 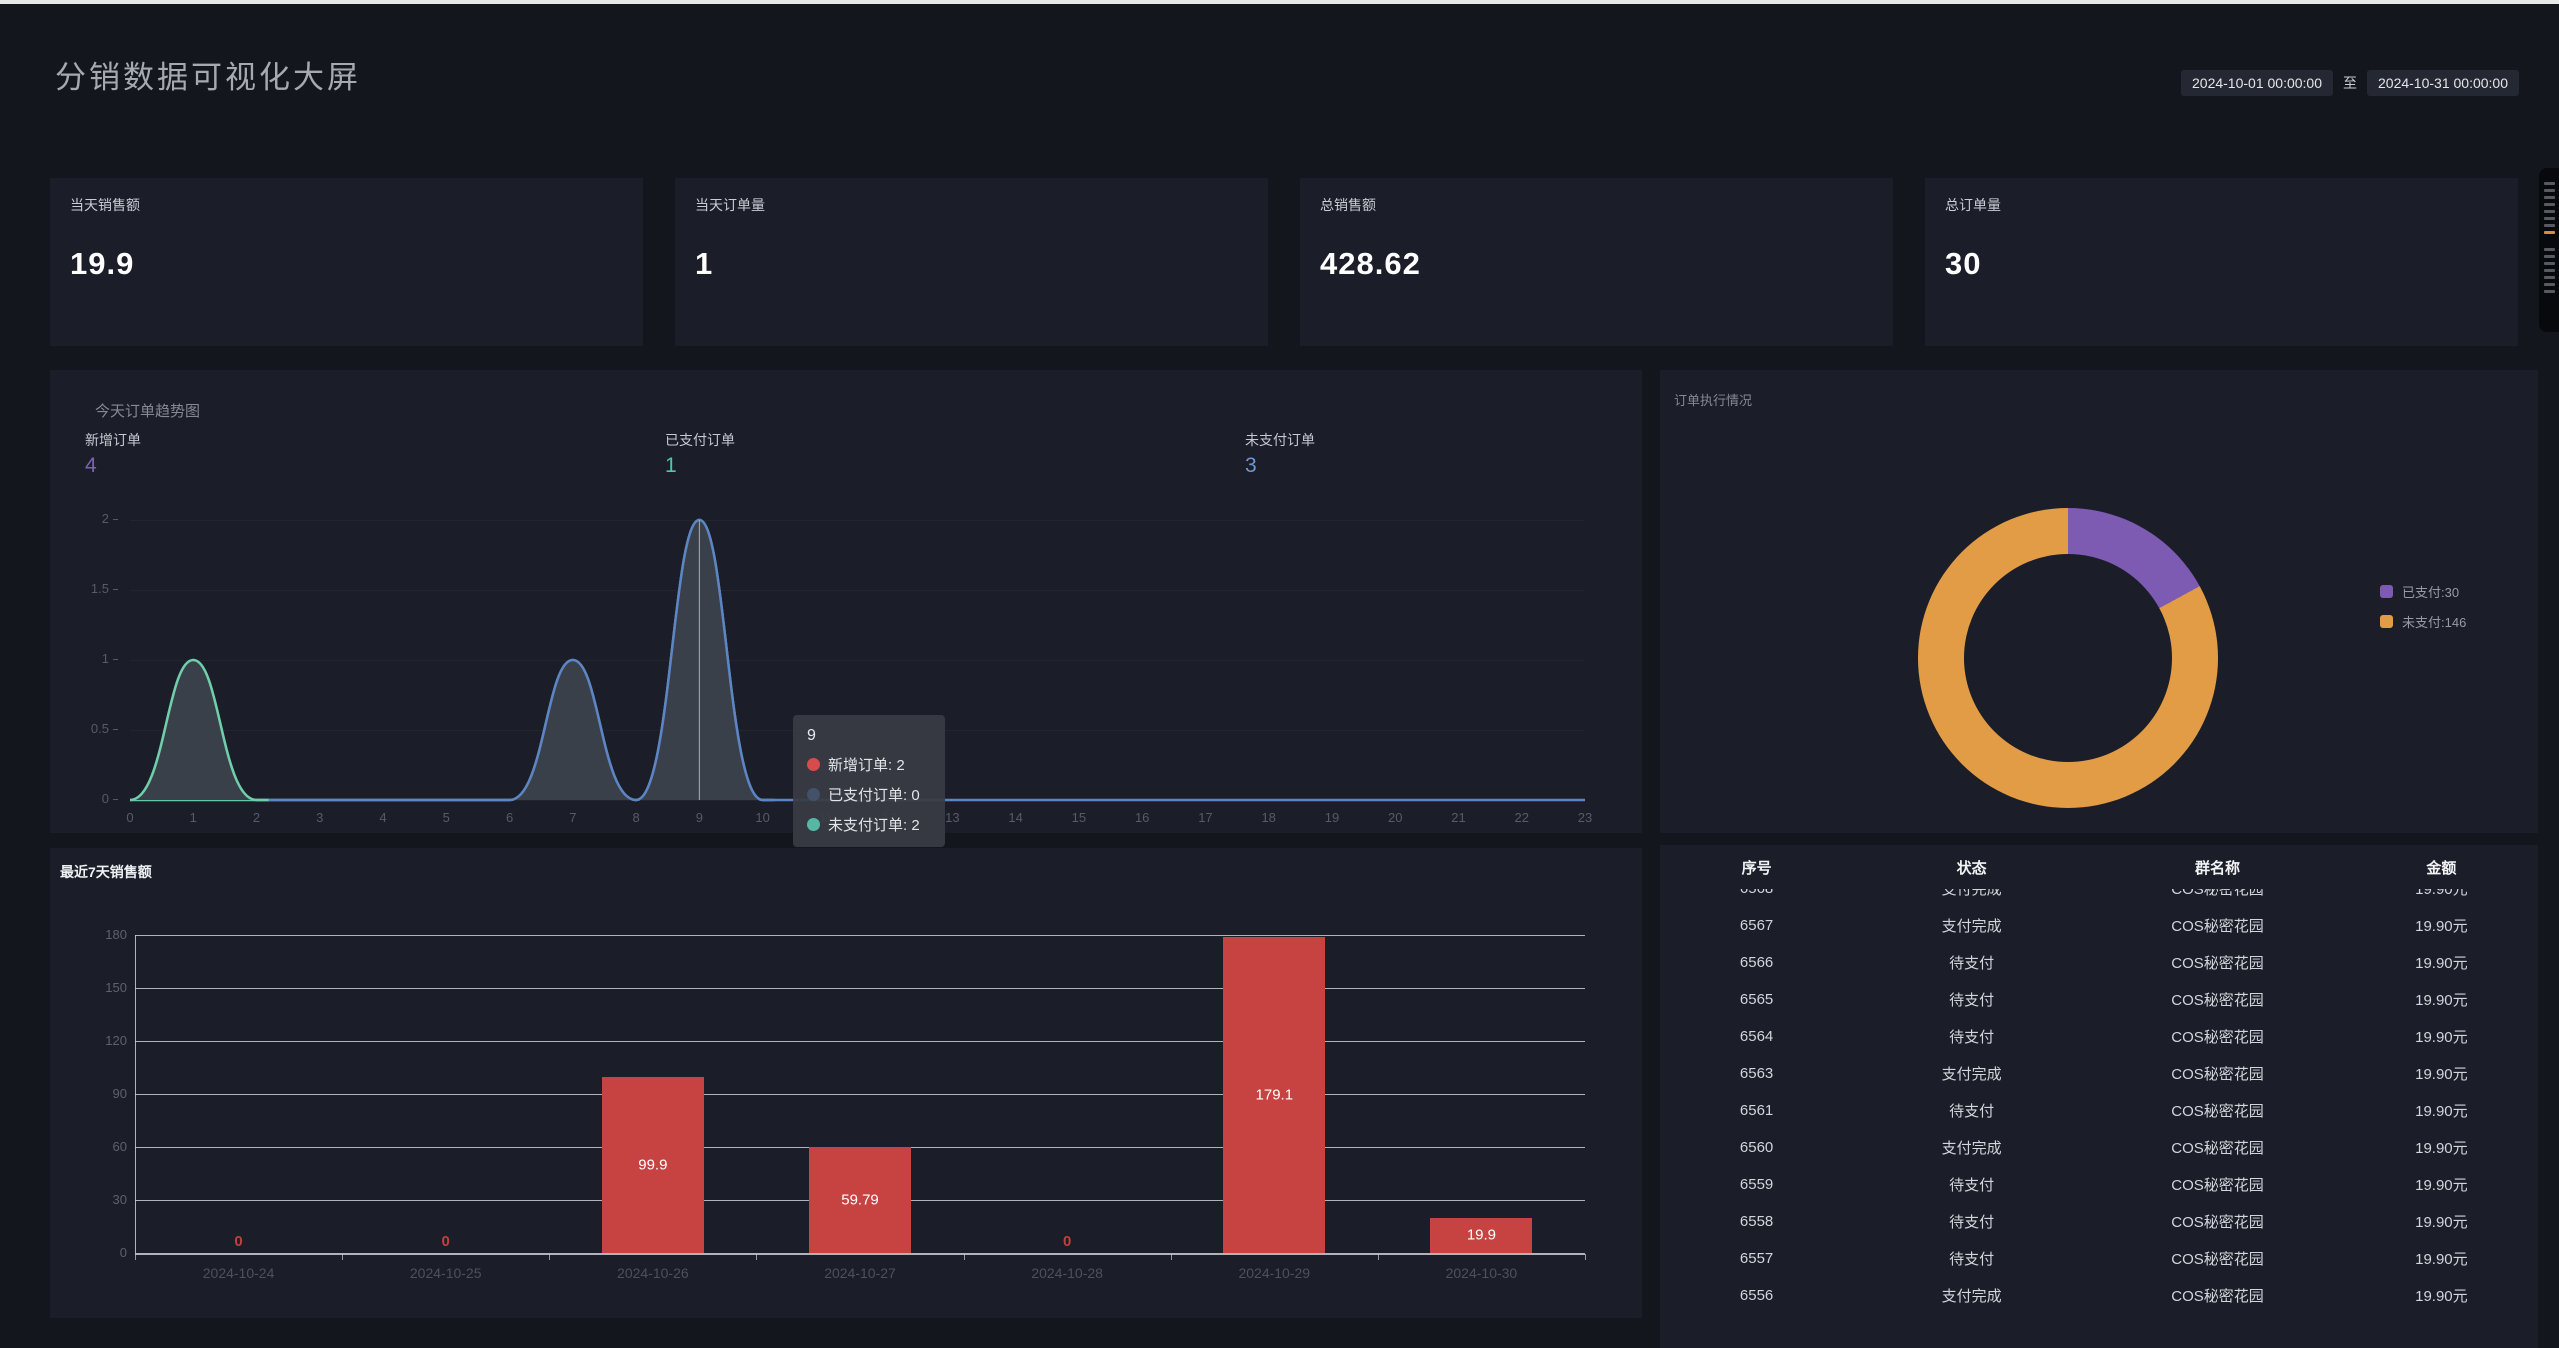 I want to click on trend-legend-label: 未支付订单, so click(x=1280, y=440).